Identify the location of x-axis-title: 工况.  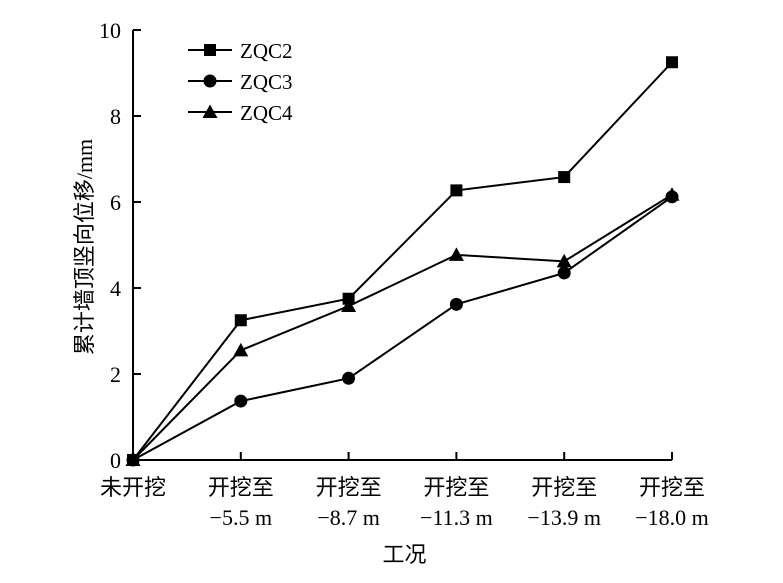
(404, 554).